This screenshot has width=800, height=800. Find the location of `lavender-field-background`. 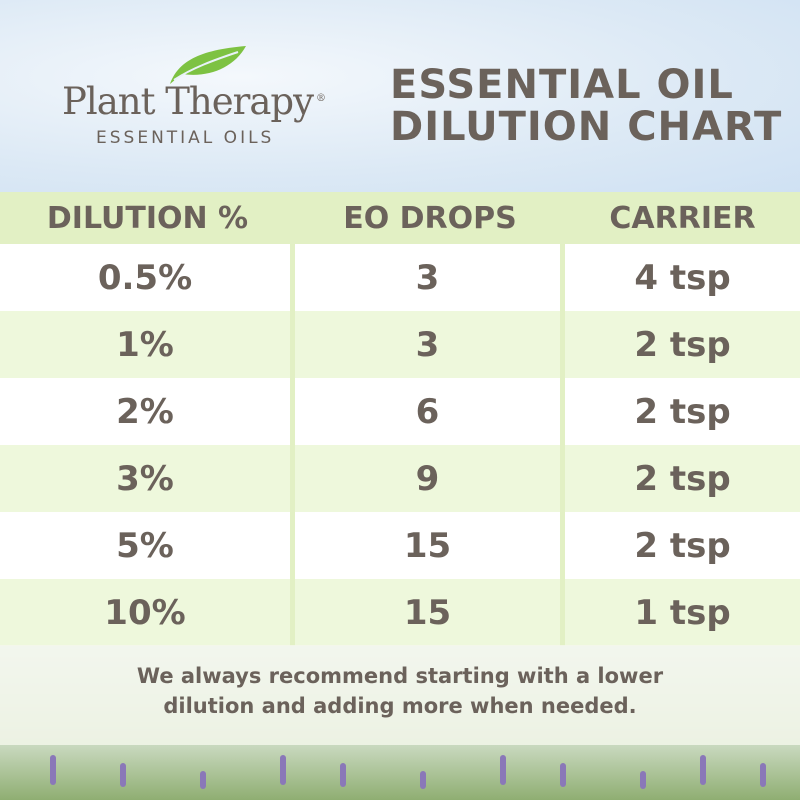

lavender-field-background is located at coordinates (400, 772).